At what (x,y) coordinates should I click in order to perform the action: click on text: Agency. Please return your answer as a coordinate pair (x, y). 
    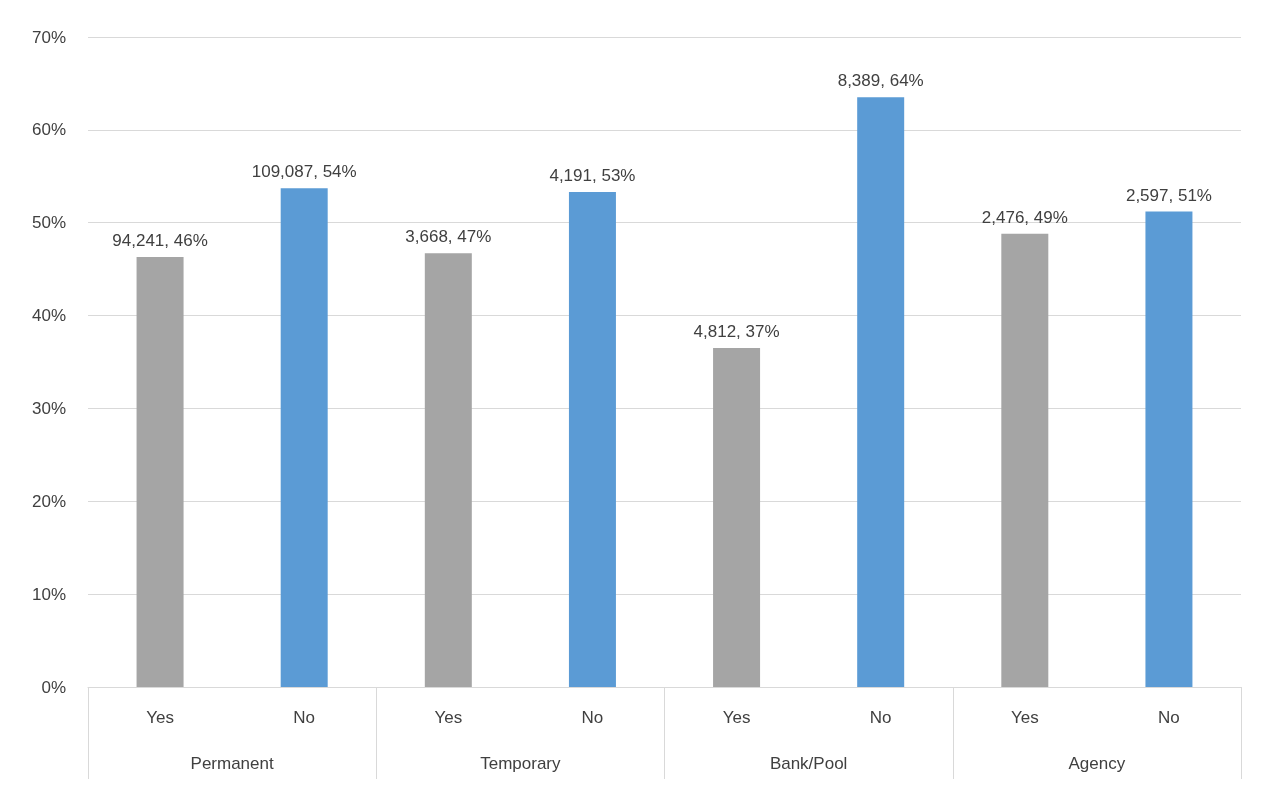
    Looking at the image, I should click on (1097, 763).